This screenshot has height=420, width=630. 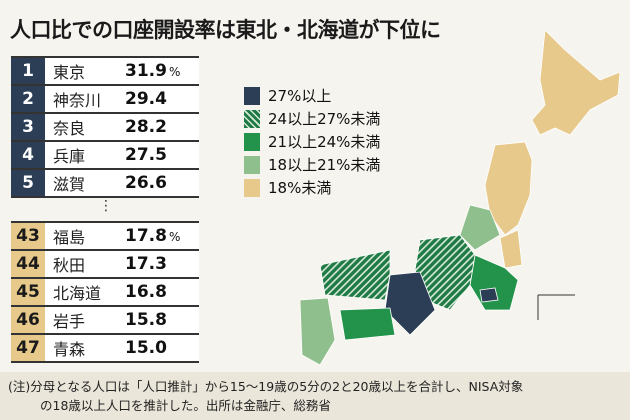 I want to click on chugoku, so click(x=355, y=275).